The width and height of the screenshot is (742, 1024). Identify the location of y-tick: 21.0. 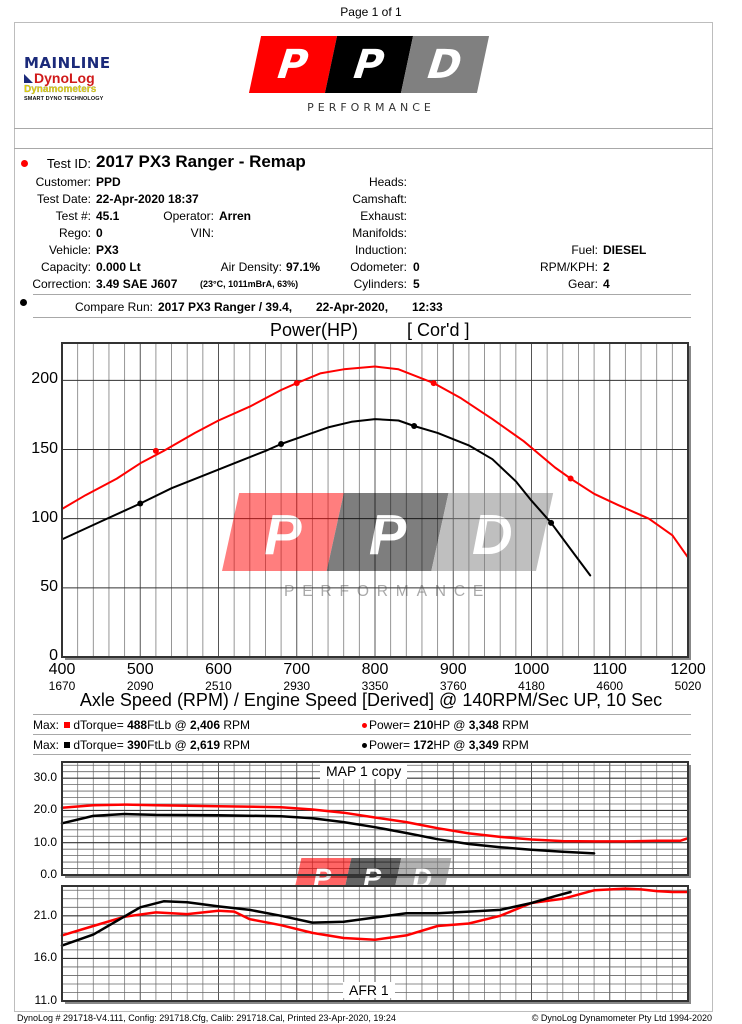
(45, 914).